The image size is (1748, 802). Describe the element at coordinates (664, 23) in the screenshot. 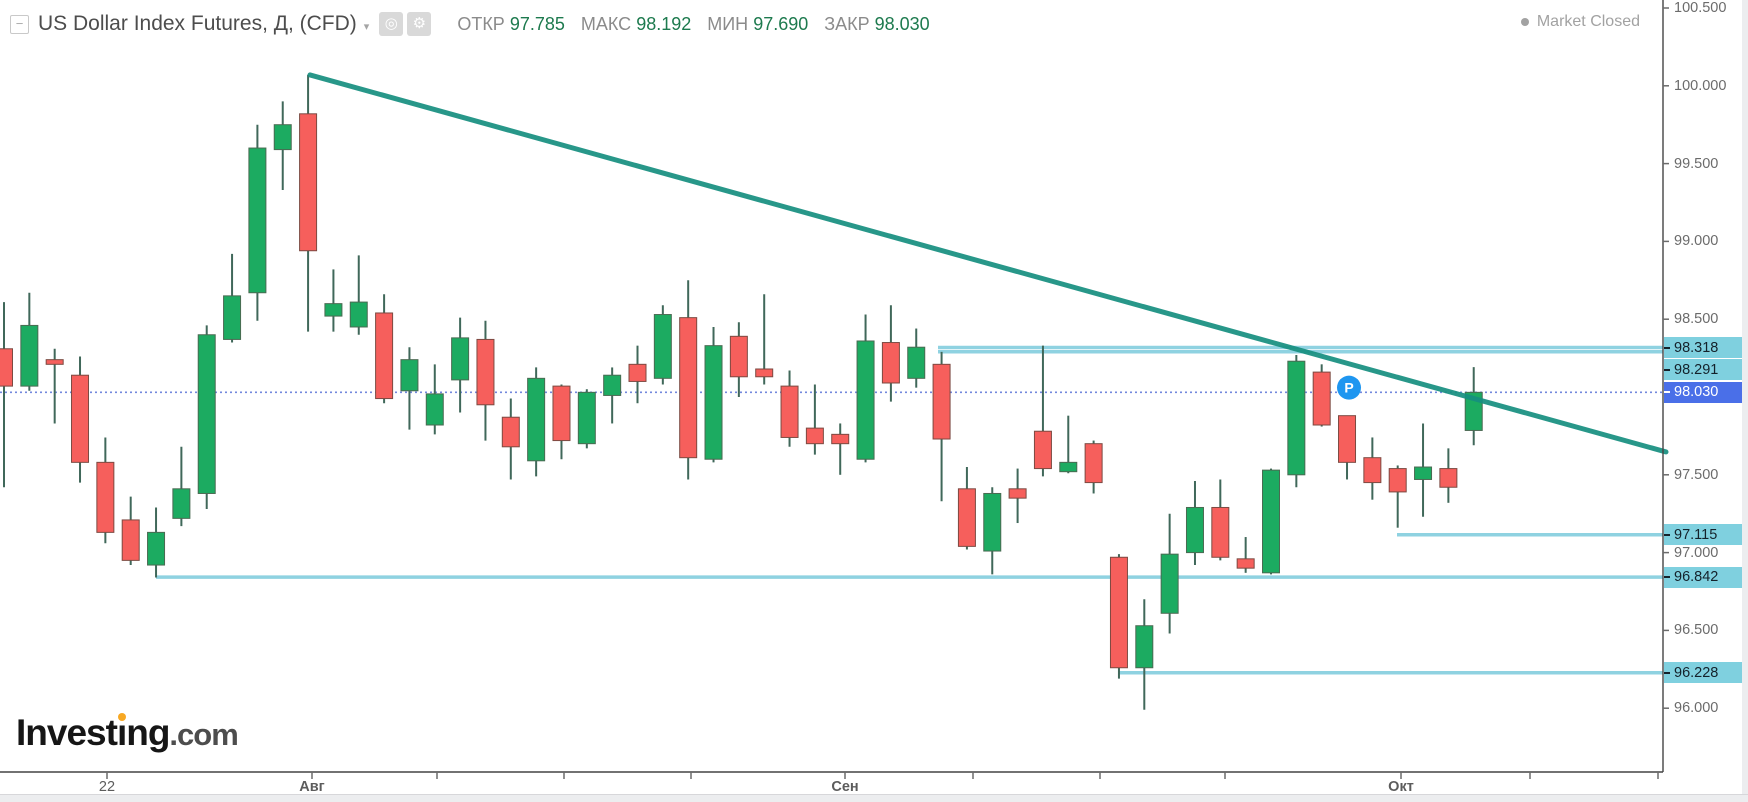

I see `high-value: 98.192` at that location.